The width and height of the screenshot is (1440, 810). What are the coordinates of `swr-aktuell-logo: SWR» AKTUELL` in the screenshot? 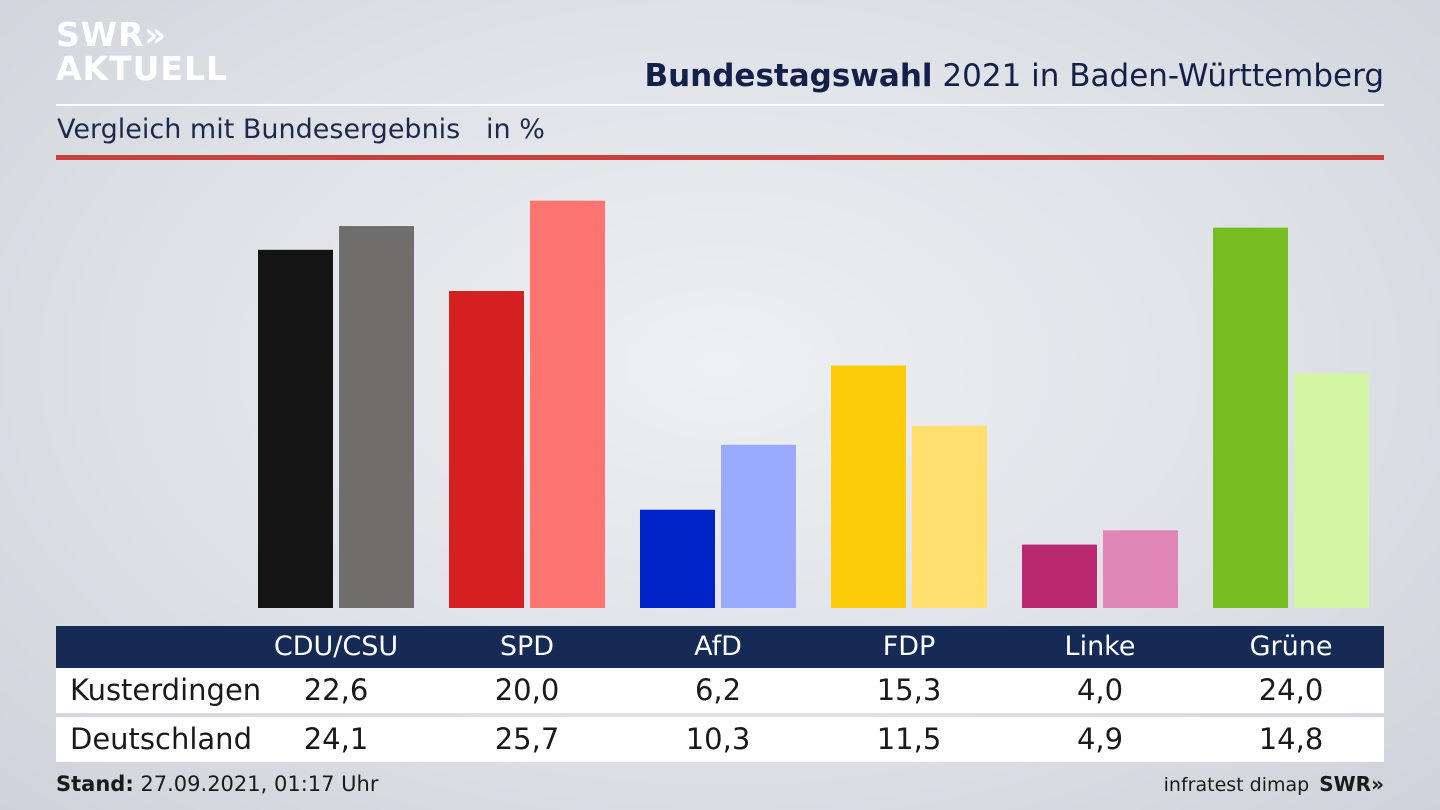 It's located at (142, 52).